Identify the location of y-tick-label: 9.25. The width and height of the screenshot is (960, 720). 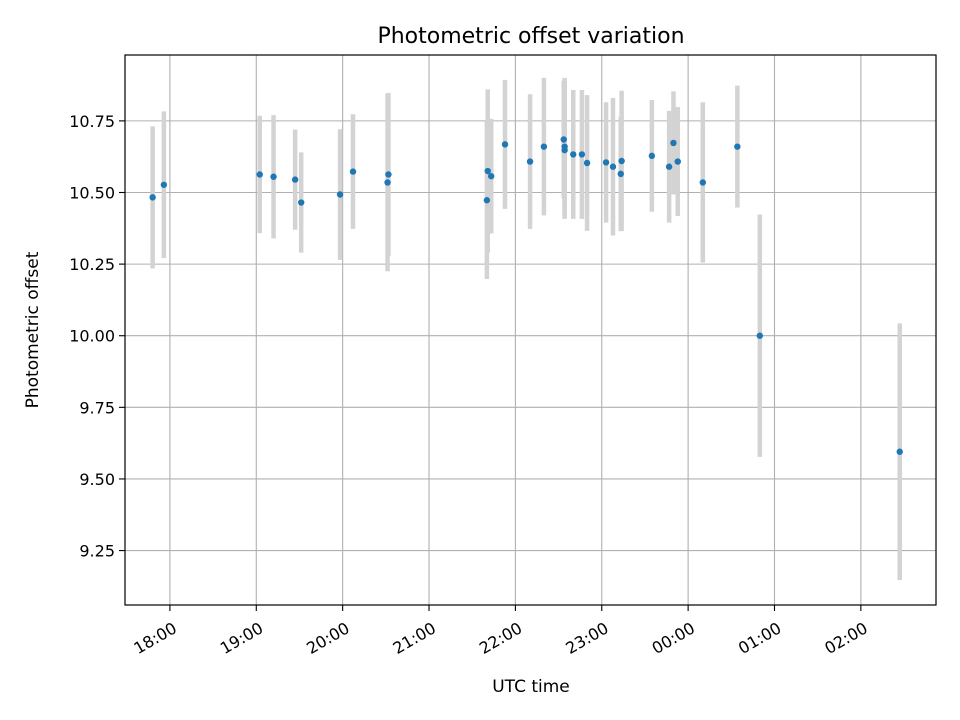
(97, 551).